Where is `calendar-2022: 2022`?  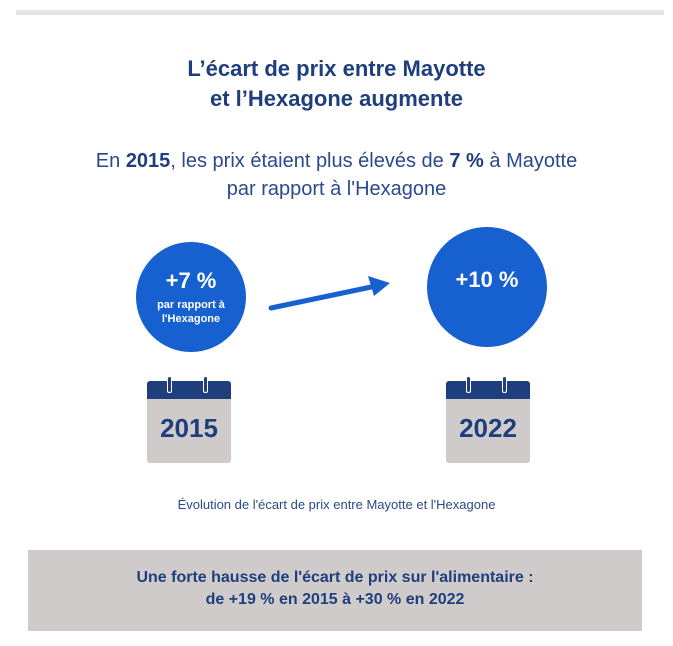 calendar-2022: 2022 is located at coordinates (488, 422).